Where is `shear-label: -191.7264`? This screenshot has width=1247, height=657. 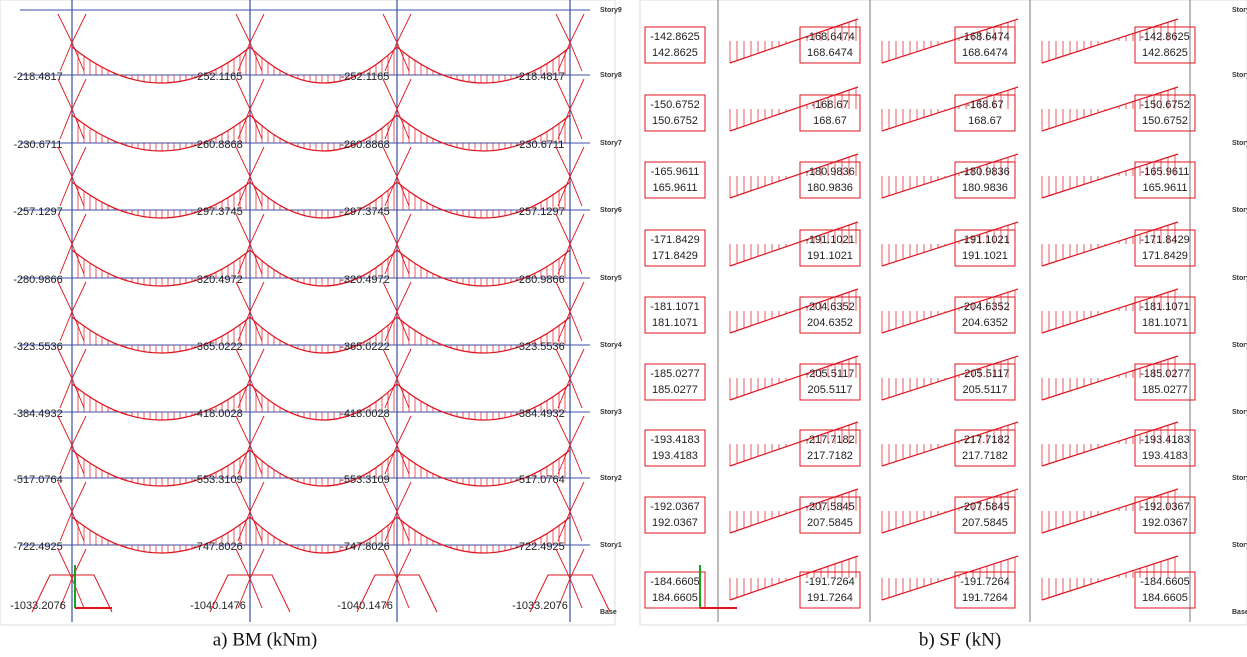
shear-label: -191.7264 is located at coordinates (985, 582).